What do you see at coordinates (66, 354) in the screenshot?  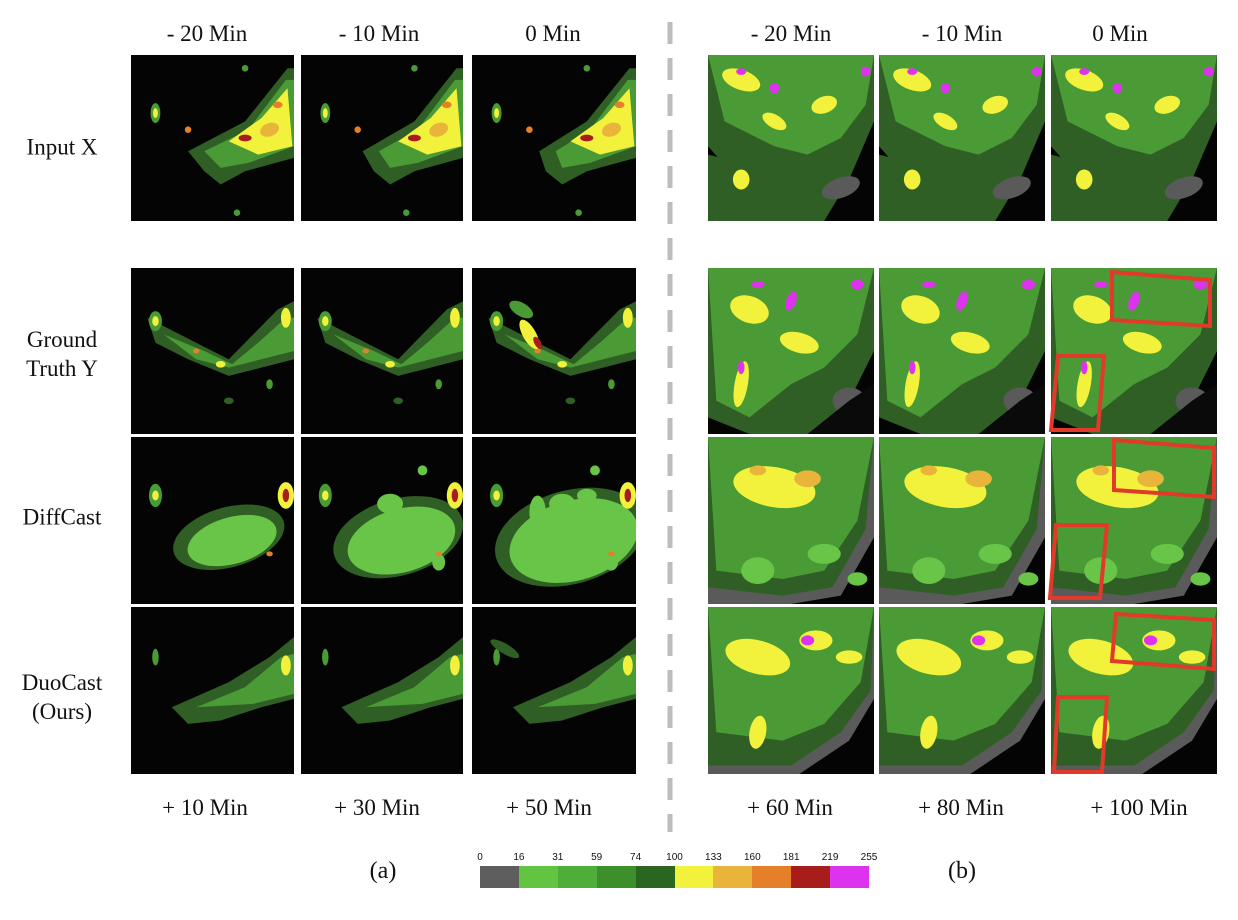 I see `row-label-ground-truth: Ground Truth Y` at bounding box center [66, 354].